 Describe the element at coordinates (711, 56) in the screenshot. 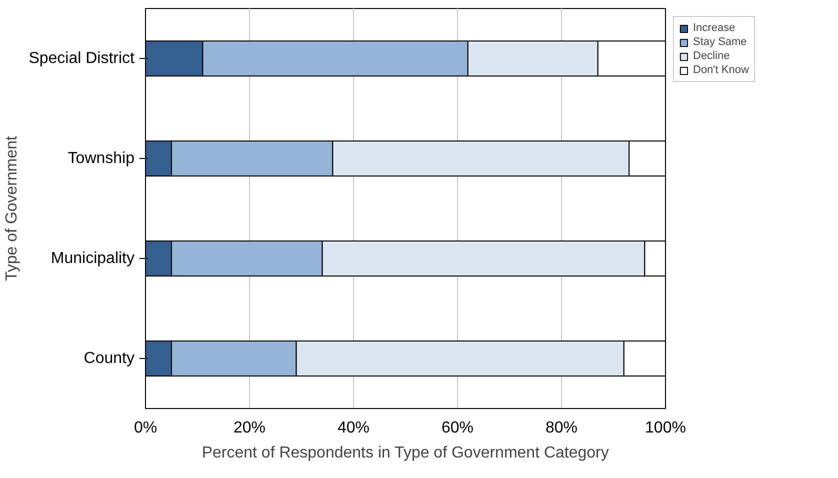

I see `legend-label: Decline` at that location.